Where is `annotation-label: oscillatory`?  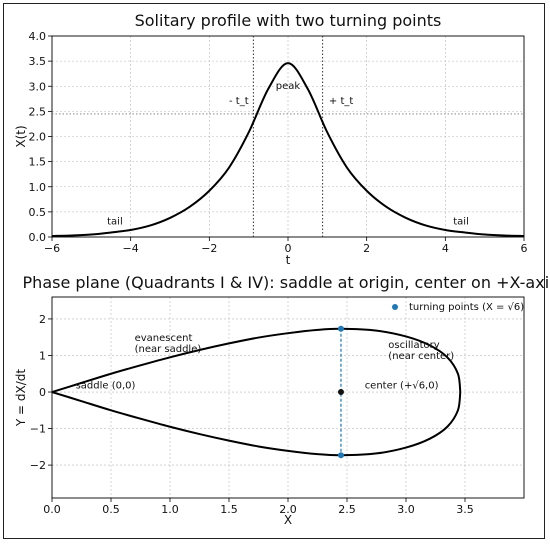
annotation-label: oscillatory is located at coordinates (413, 345).